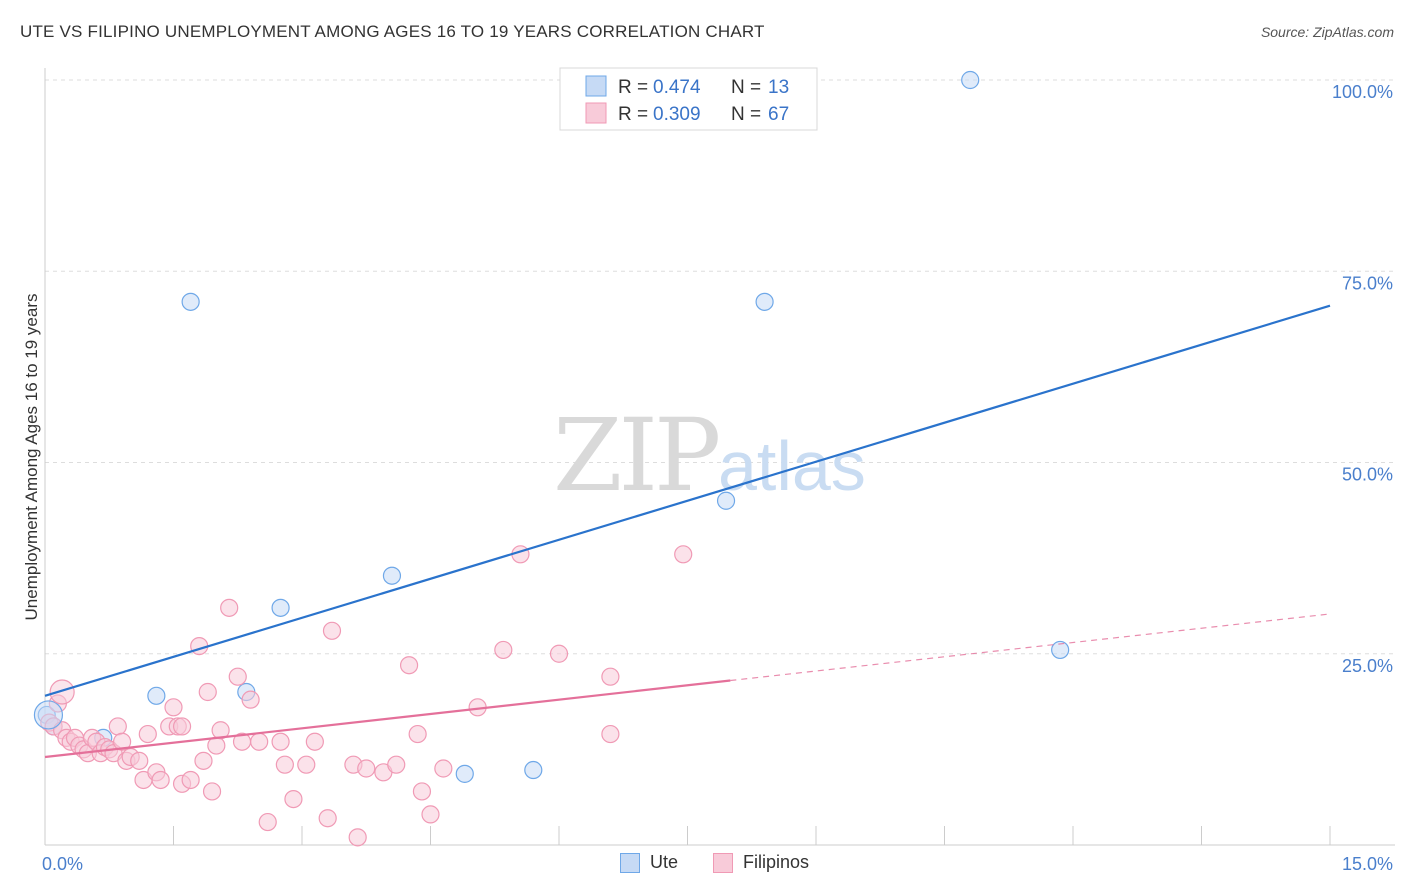 This screenshot has width=1406, height=892. What do you see at coordinates (31, 457) in the screenshot?
I see `y-axis-label: Unemployment Among Ages 16 to 19 years` at bounding box center [31, 457].